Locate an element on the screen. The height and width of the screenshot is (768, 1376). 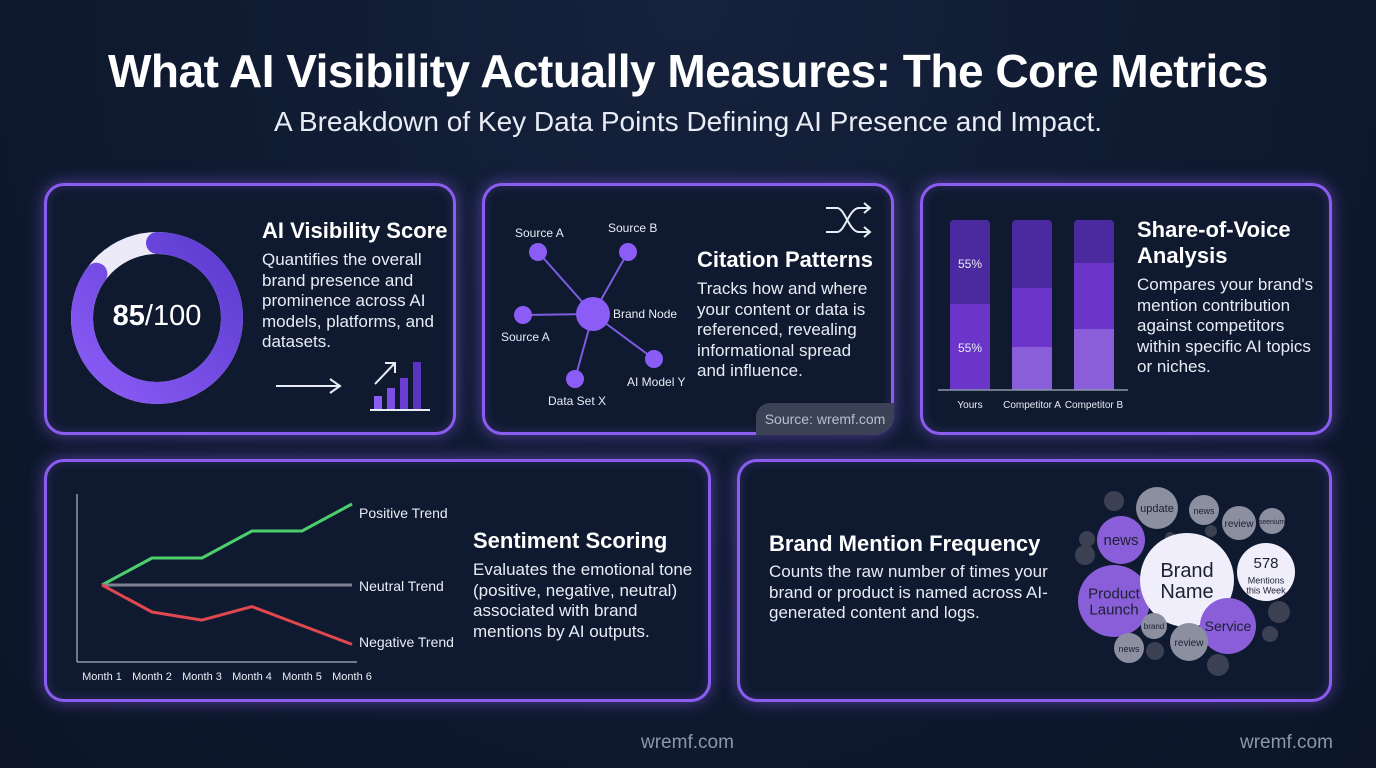
score-card-title: AI Visibility Score is located at coordinates (355, 230).